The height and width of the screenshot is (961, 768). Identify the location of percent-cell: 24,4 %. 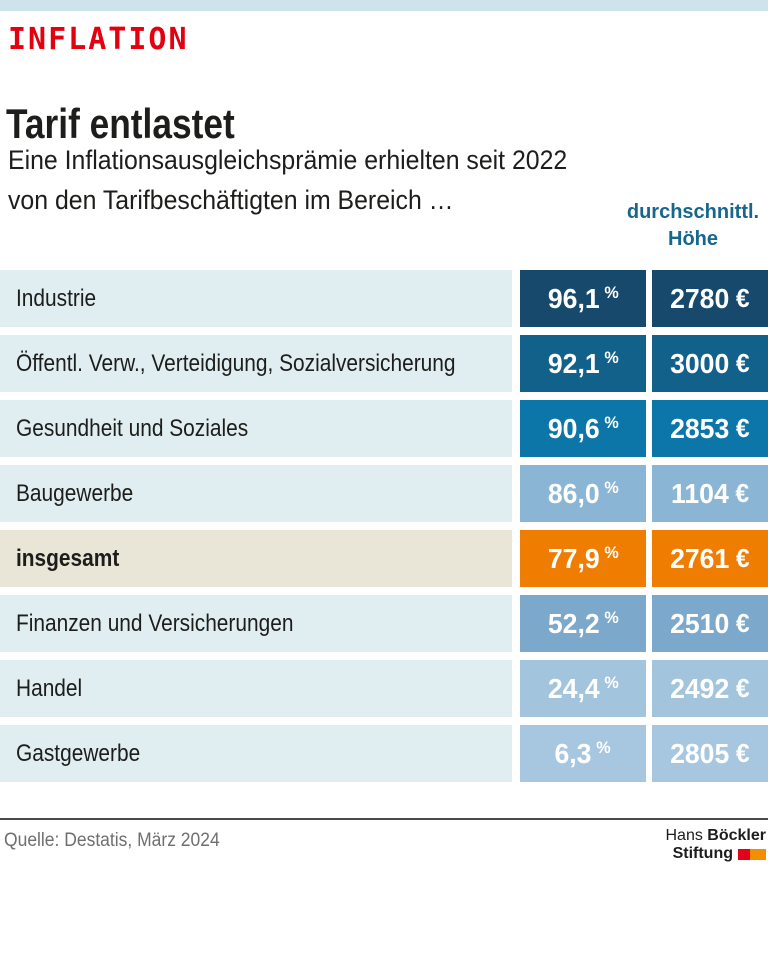
(583, 688).